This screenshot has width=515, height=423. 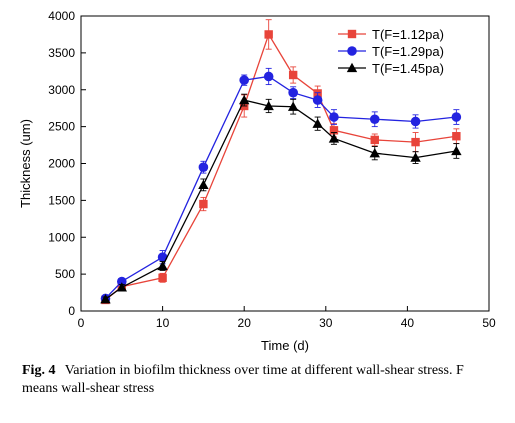 I want to click on y-tick-label: 4000, so click(x=61, y=16).